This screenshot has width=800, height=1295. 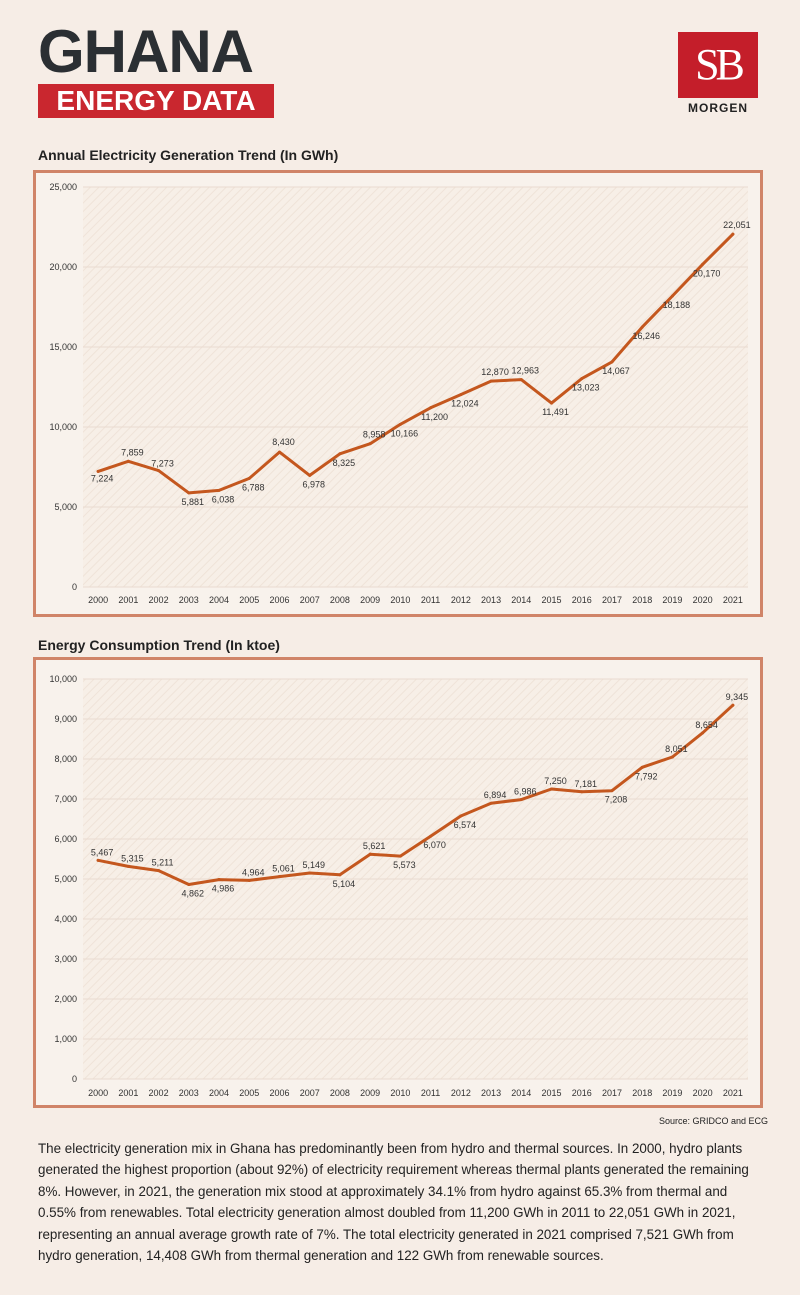 I want to click on y-tick-label: 7,000, so click(x=65, y=799).